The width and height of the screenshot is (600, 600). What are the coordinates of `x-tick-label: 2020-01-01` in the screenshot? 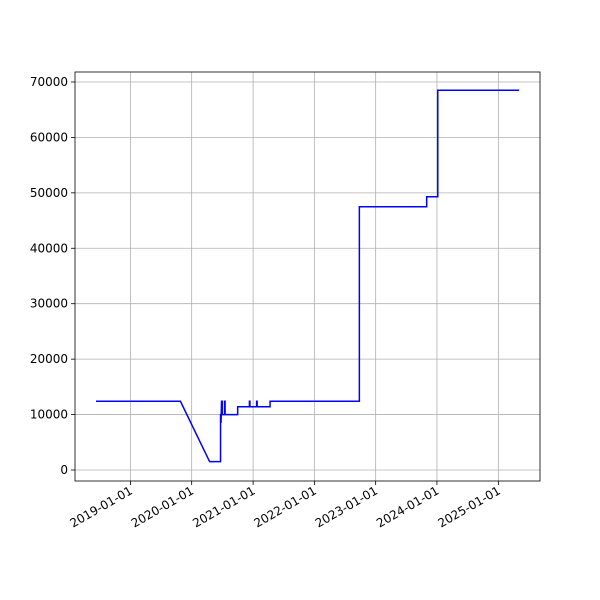 It's located at (162, 506).